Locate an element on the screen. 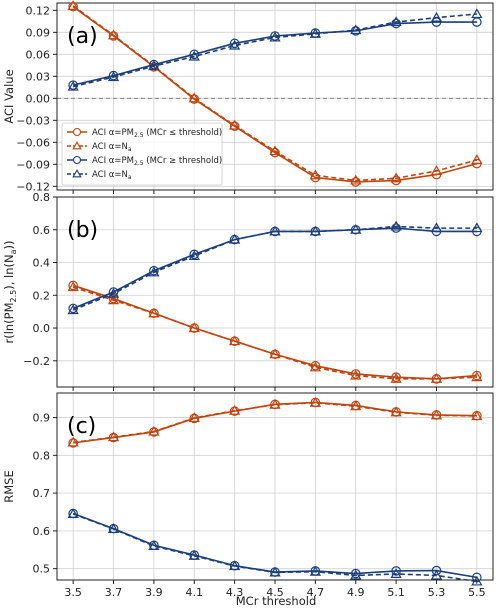  y-axis-label: r(ln(PM2.5), ln(Na)) is located at coordinates (10, 291).